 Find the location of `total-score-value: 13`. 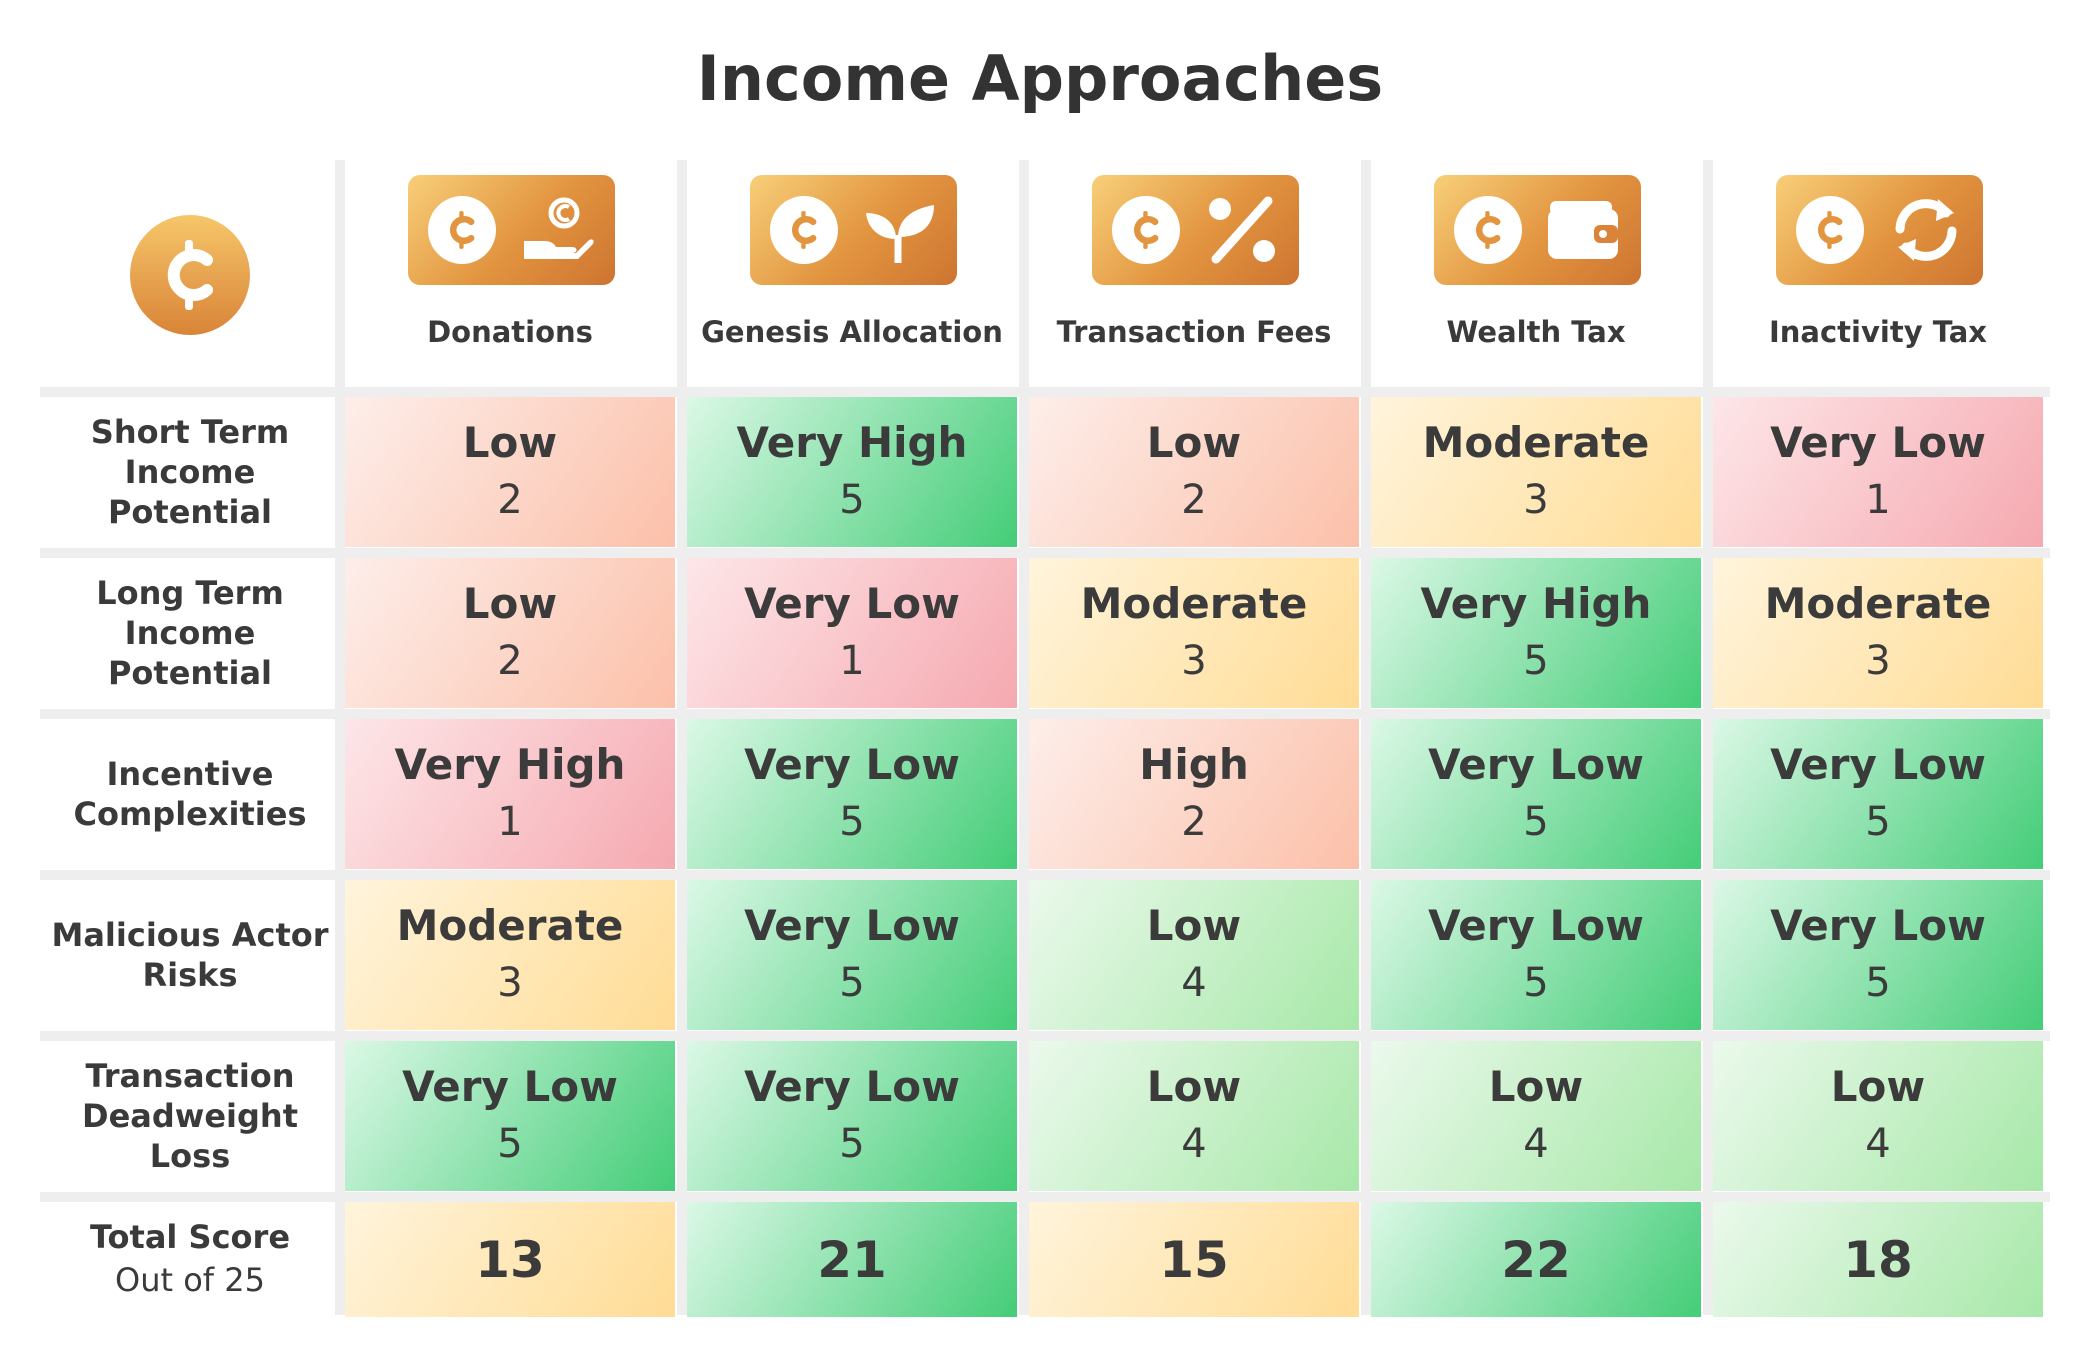

total-score-value: 13 is located at coordinates (510, 1259).